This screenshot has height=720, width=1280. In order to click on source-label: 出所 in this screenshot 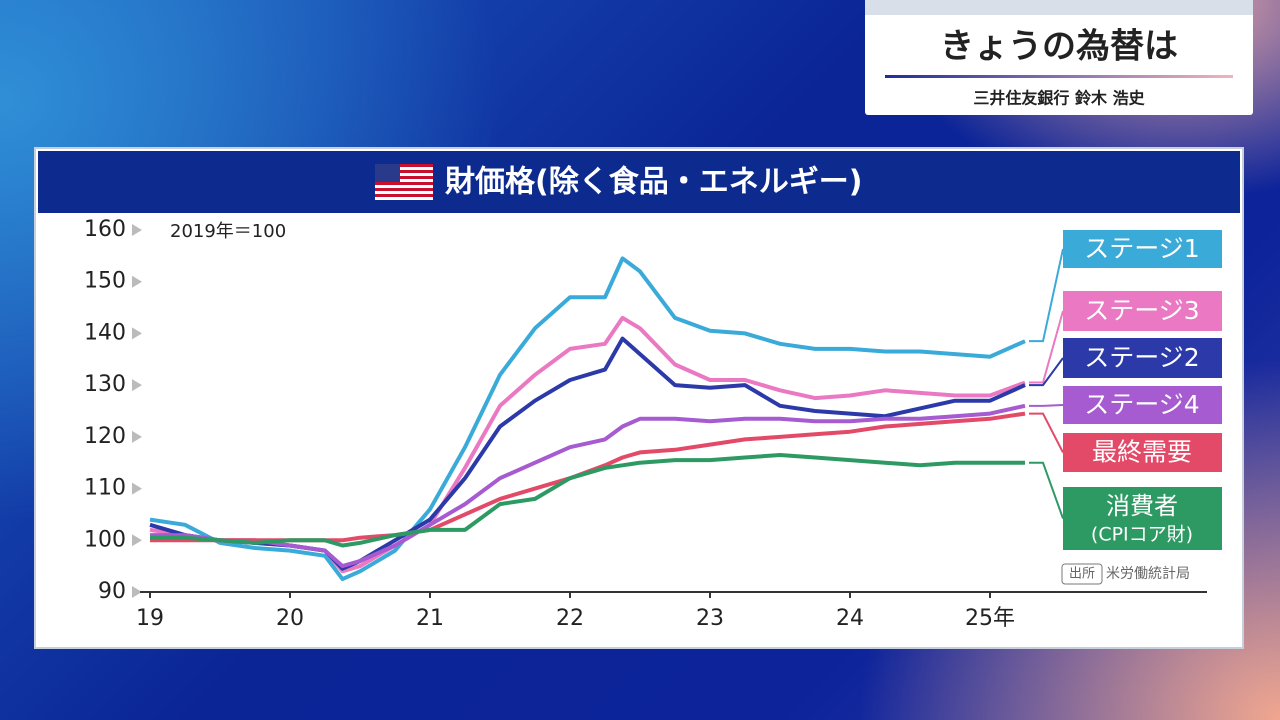, I will do `click(1082, 574)`.